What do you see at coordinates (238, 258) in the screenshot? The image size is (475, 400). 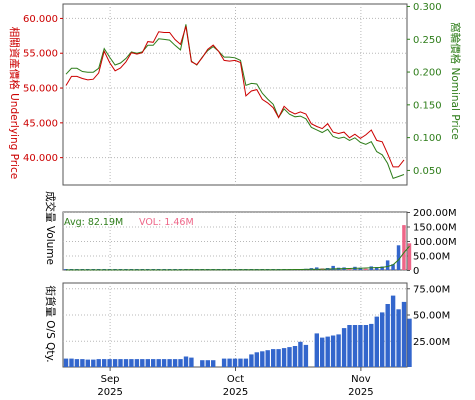 I see `volume-average-line` at bounding box center [238, 258].